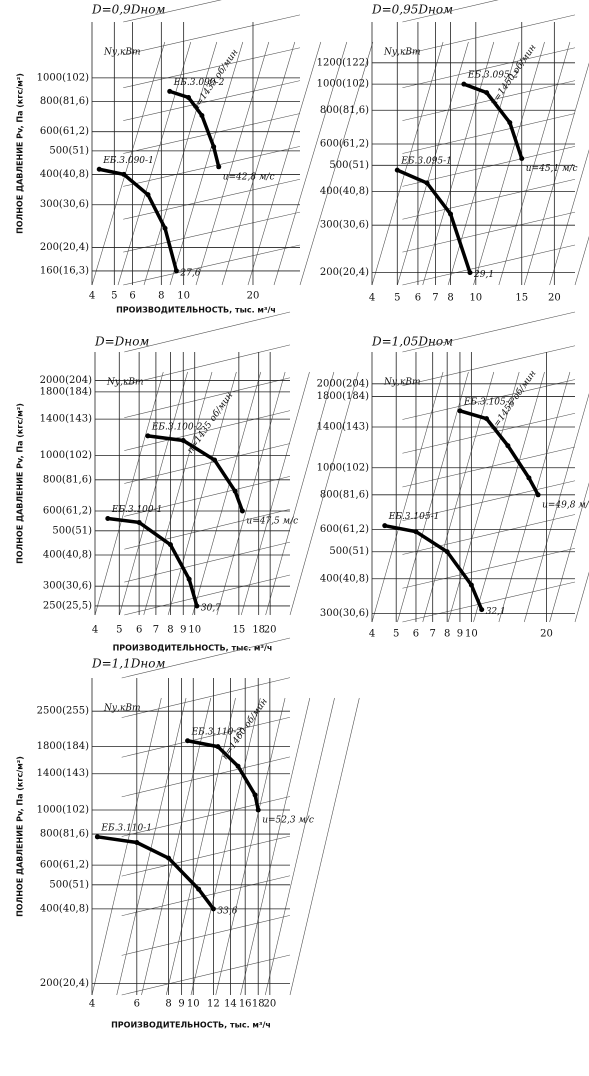  What do you see at coordinates (496, 612) in the screenshot?
I see `end-label: 32,1` at bounding box center [496, 612].